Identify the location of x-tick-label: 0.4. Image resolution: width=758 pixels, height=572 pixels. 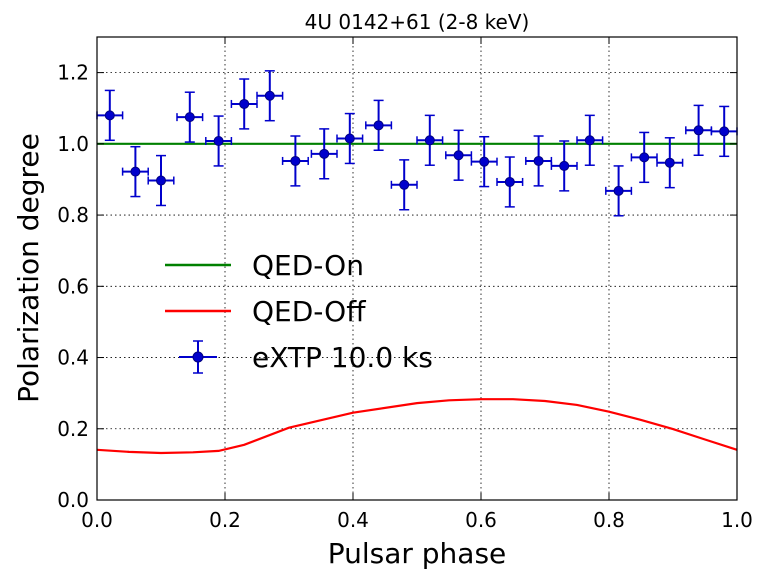
(353, 520).